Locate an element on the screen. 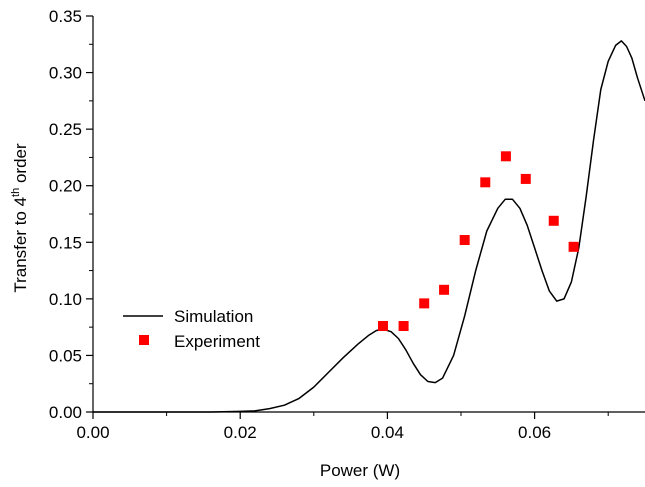  y-axis-title-superscript: th is located at coordinates (16, 192).